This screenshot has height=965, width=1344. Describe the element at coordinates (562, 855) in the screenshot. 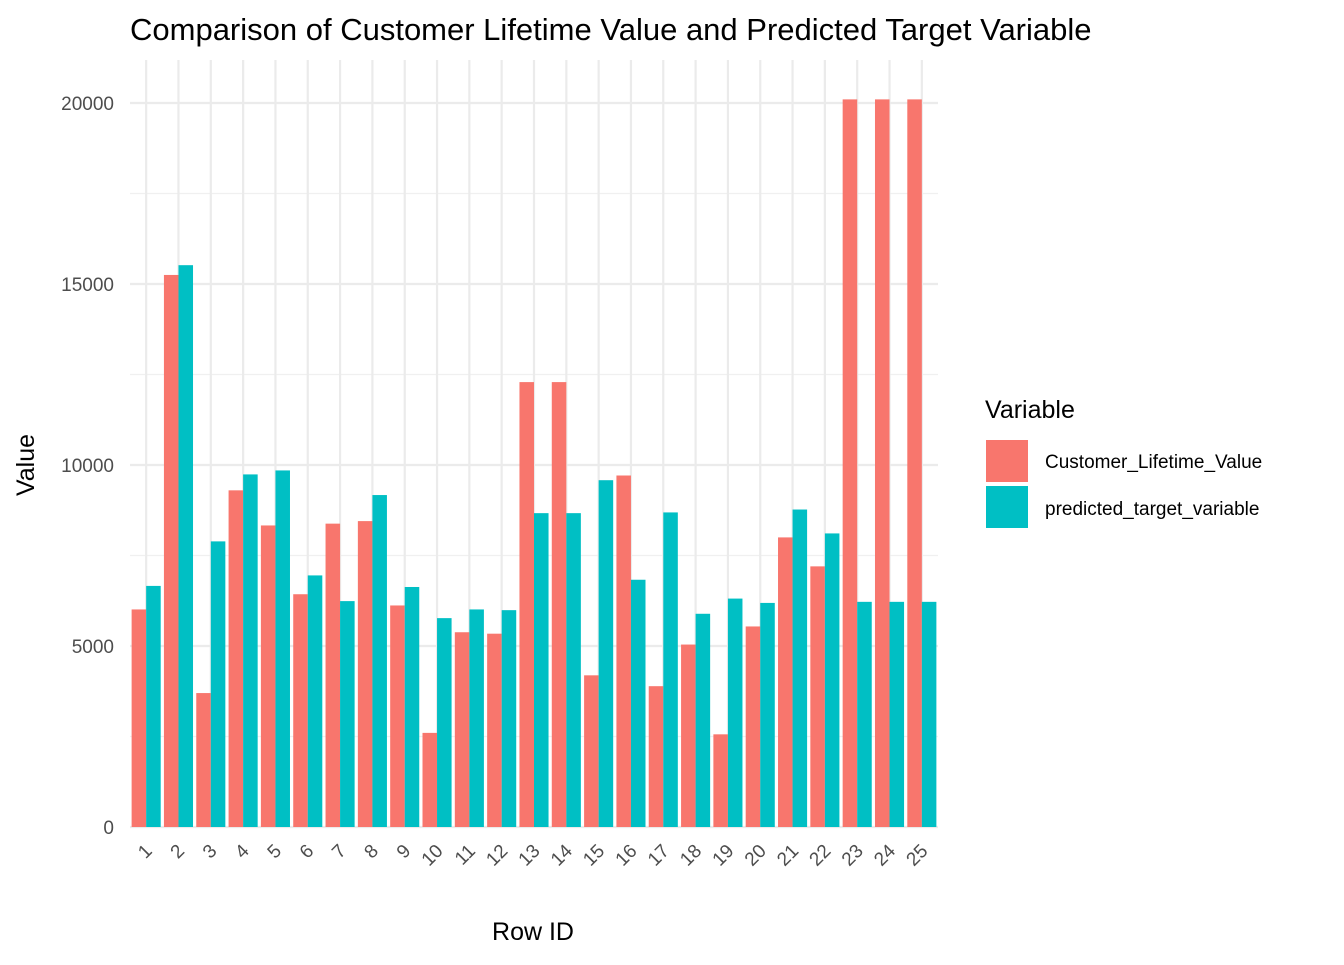

I see `x-tick-label: 14` at that location.